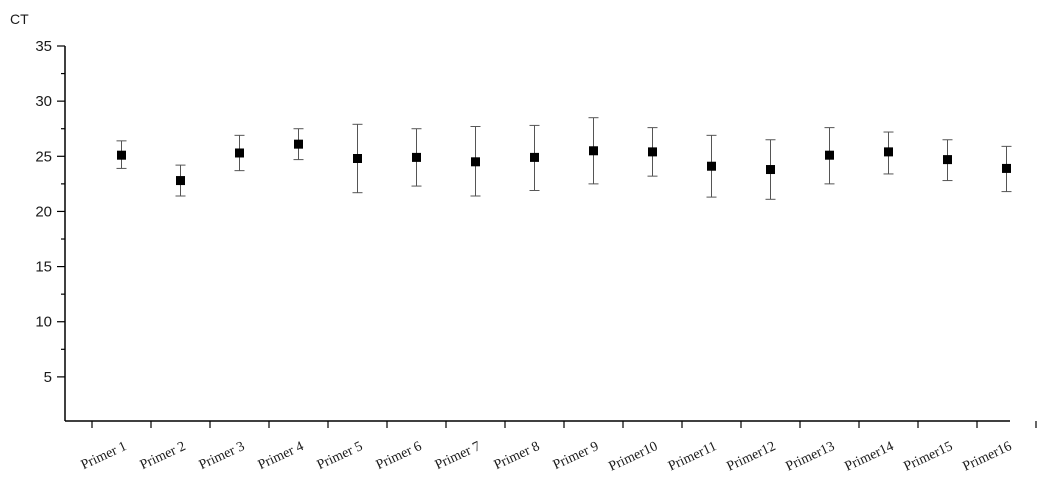 Image resolution: width=1042 pixels, height=500 pixels. What do you see at coordinates (692, 456) in the screenshot?
I see `x-tick-label: Primer11` at bounding box center [692, 456].